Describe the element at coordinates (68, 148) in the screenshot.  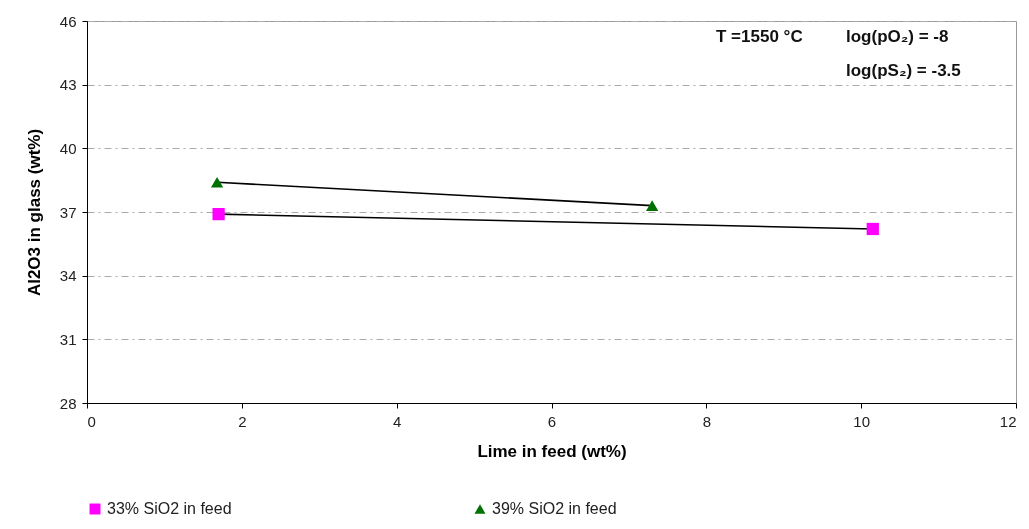
I see `y-tick-label: 40` at that location.